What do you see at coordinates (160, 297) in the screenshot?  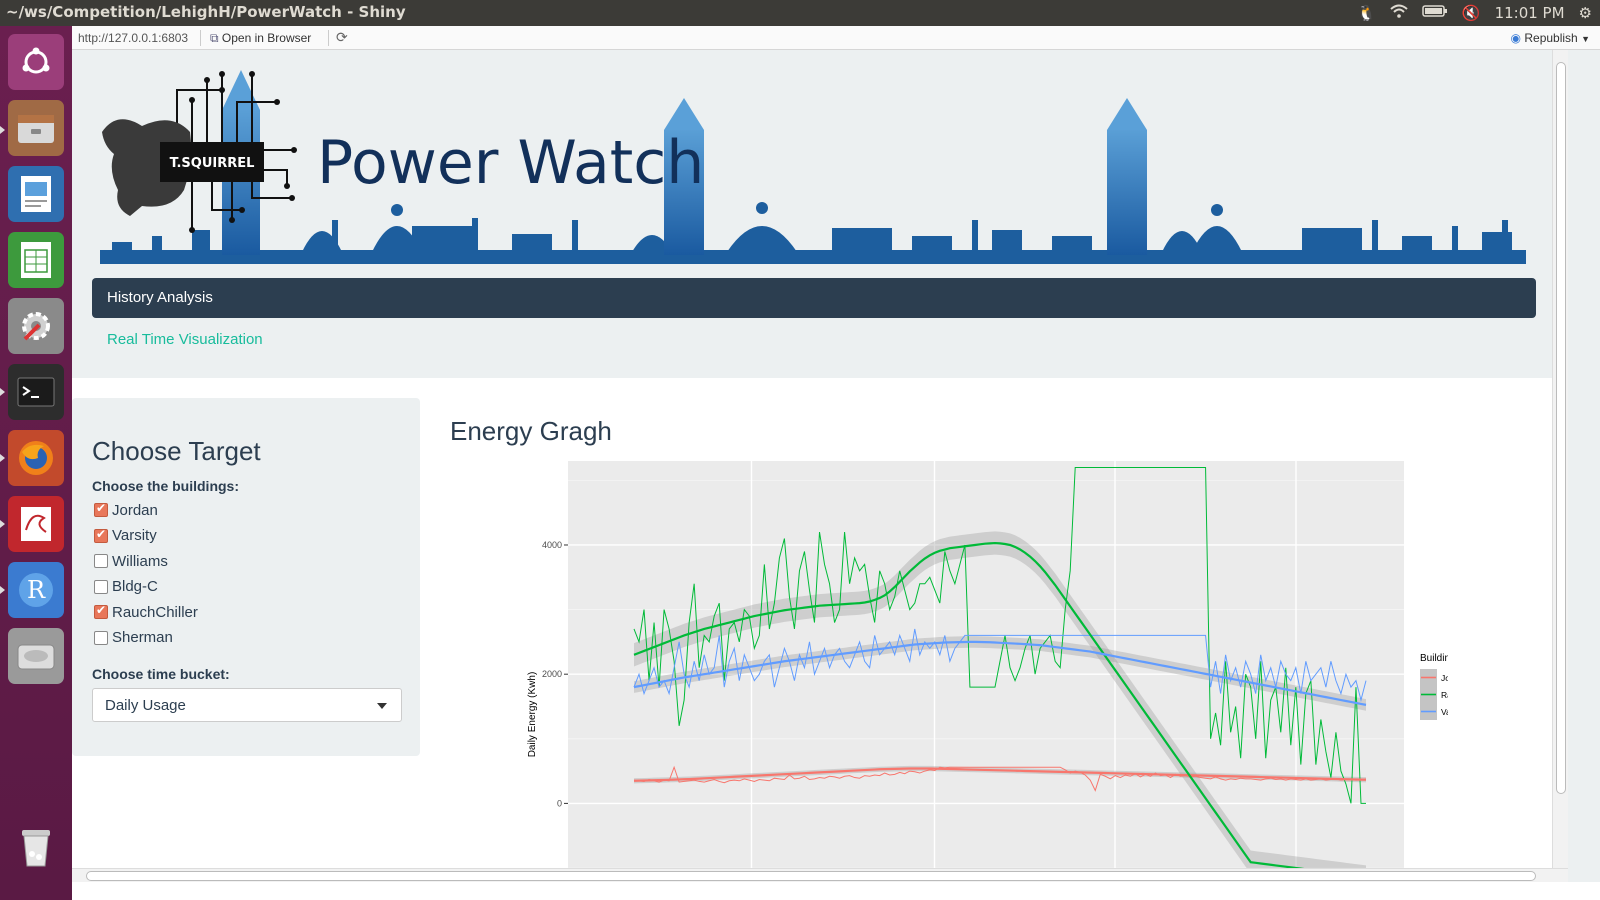 I see `tab-history-analysis: History Analysis` at bounding box center [160, 297].